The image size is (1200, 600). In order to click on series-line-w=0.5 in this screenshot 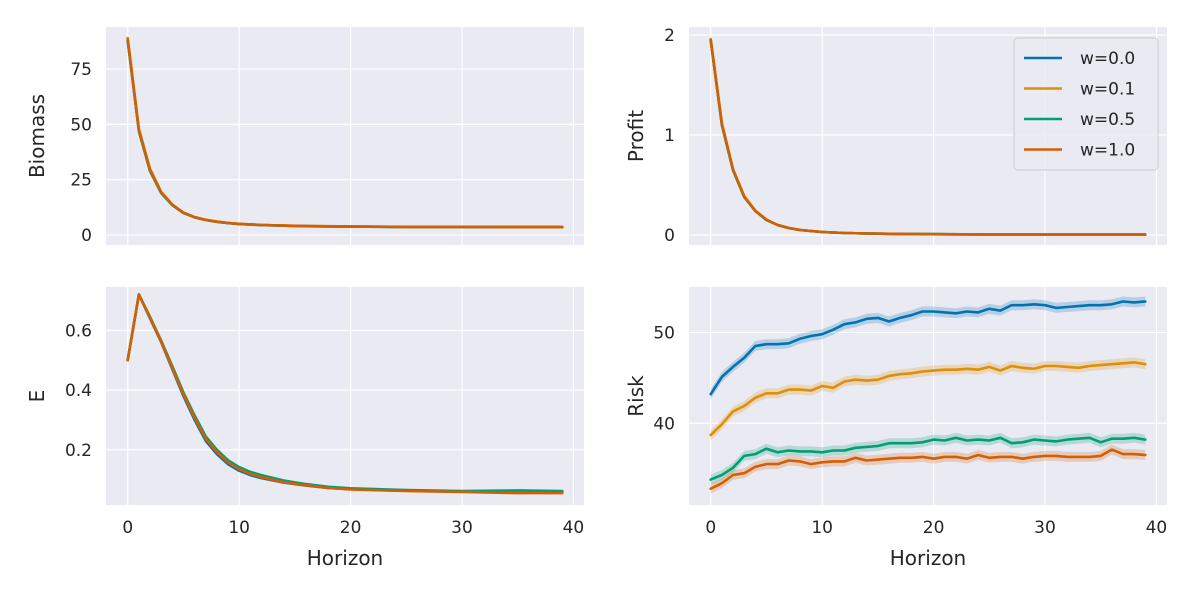, I will do `click(928, 458)`.